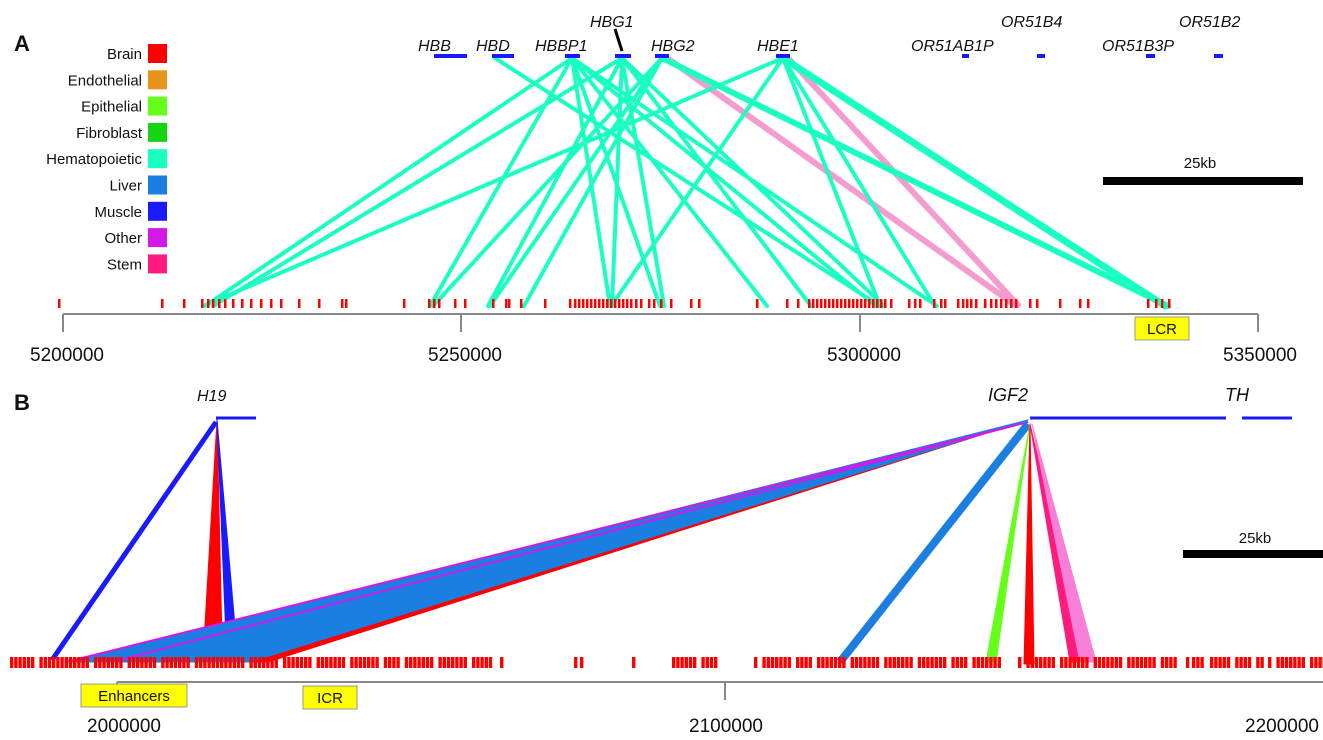  I want to click on panel-b-tick-label: 2200000, so click(1282, 726).